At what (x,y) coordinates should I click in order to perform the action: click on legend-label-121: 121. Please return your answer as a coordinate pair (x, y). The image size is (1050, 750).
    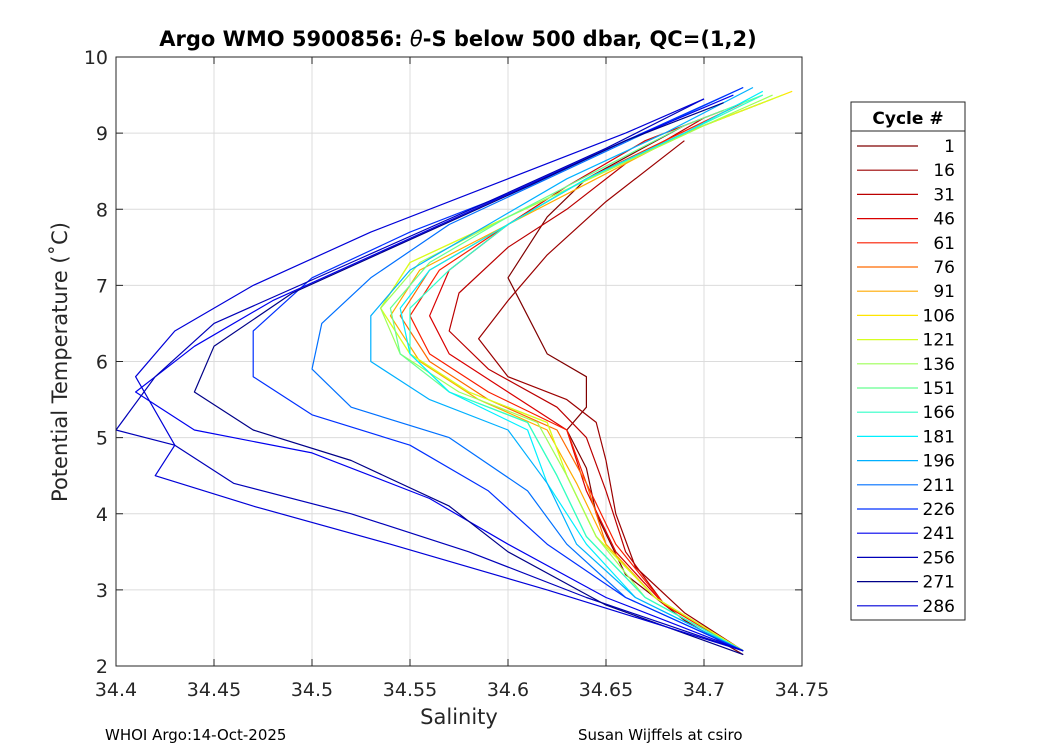
    Looking at the image, I should click on (939, 341).